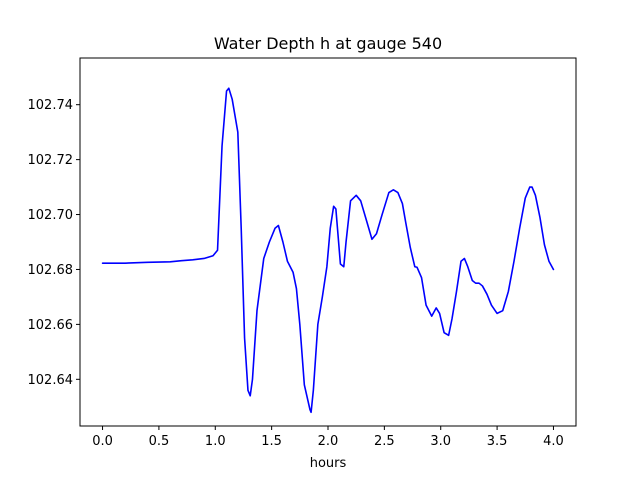 This screenshot has width=640, height=480. Describe the element at coordinates (51, 325) in the screenshot. I see `y-tick-label: 102.66` at that location.